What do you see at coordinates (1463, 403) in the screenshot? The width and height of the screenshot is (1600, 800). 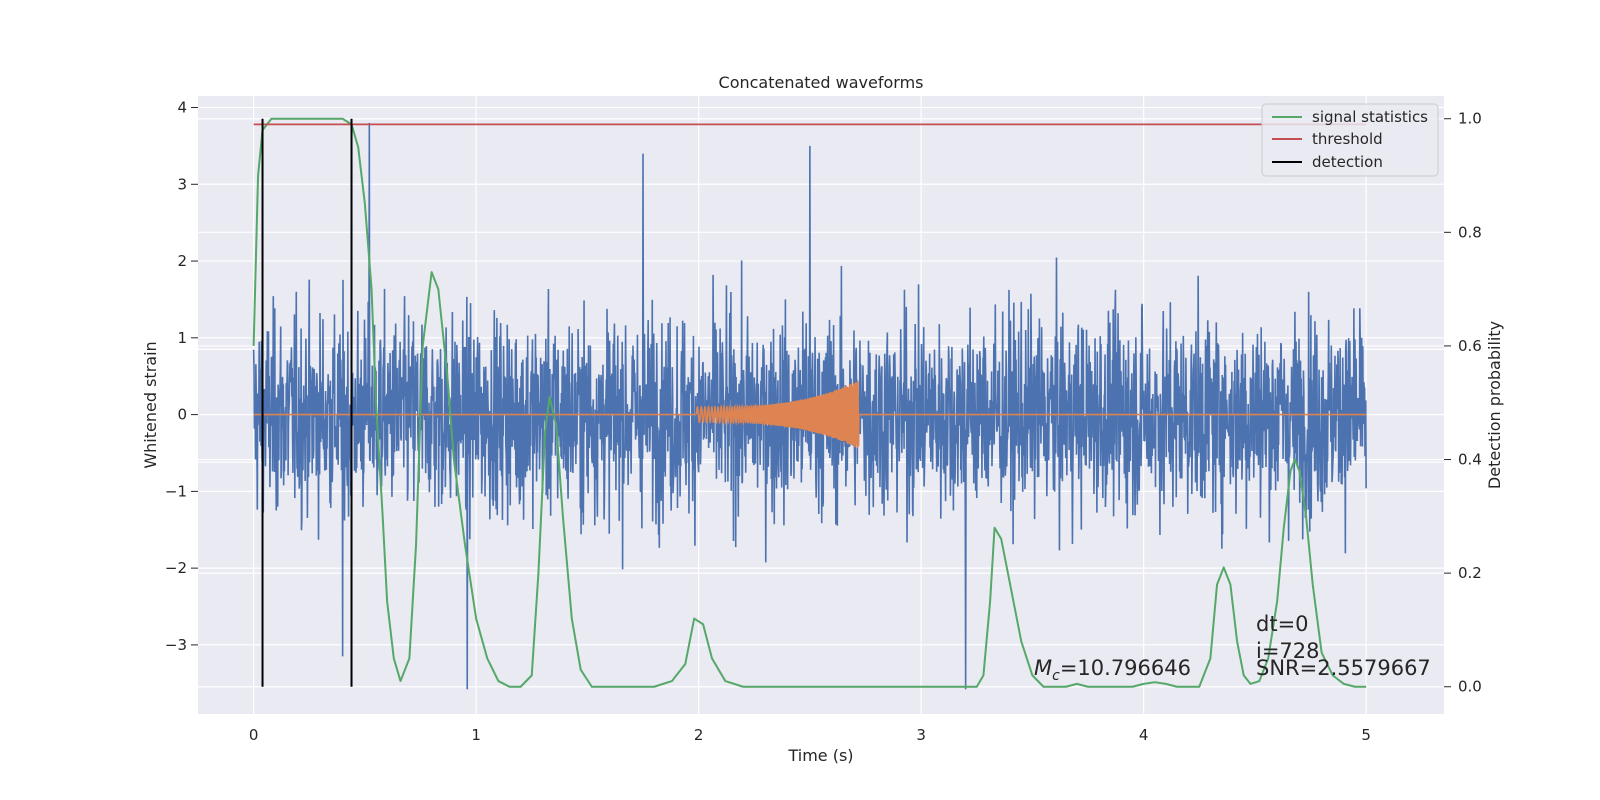 I see `y-axis-right: 0.0 0.2 0.4 0.6 0.8 1.0` at bounding box center [1463, 403].